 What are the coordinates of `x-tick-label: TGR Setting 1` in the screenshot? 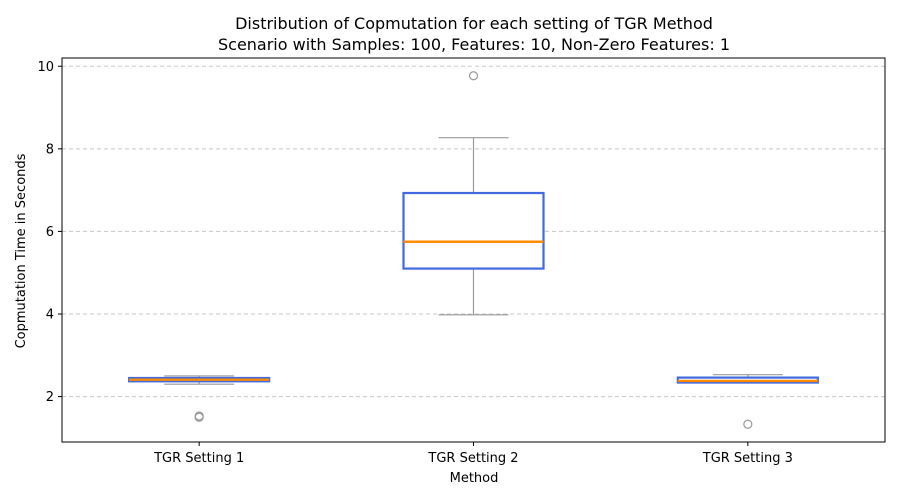 It's located at (198, 458).